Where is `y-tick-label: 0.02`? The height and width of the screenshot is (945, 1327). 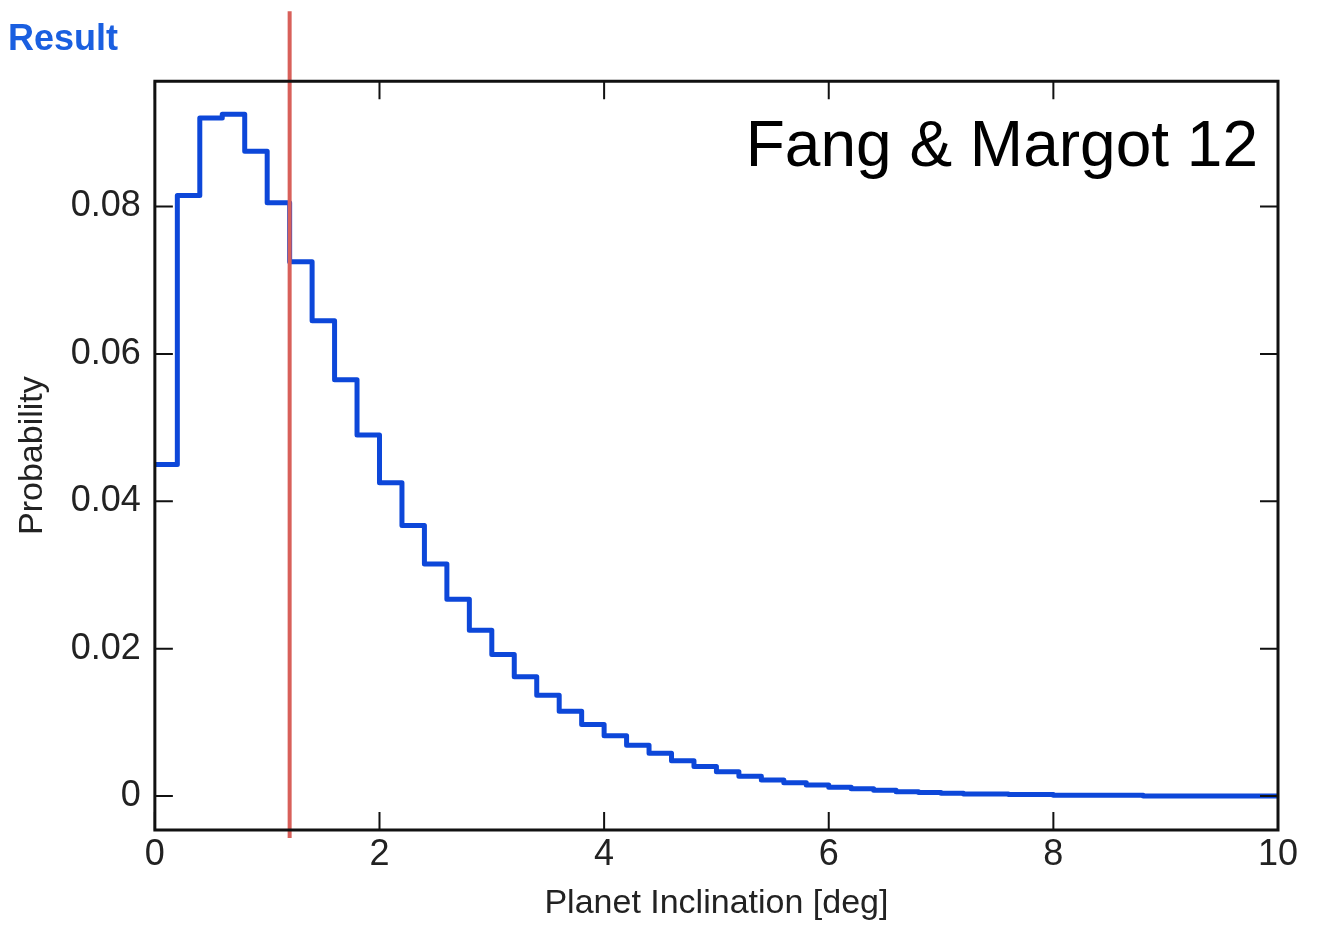 y-tick-label: 0.02 is located at coordinates (105, 646).